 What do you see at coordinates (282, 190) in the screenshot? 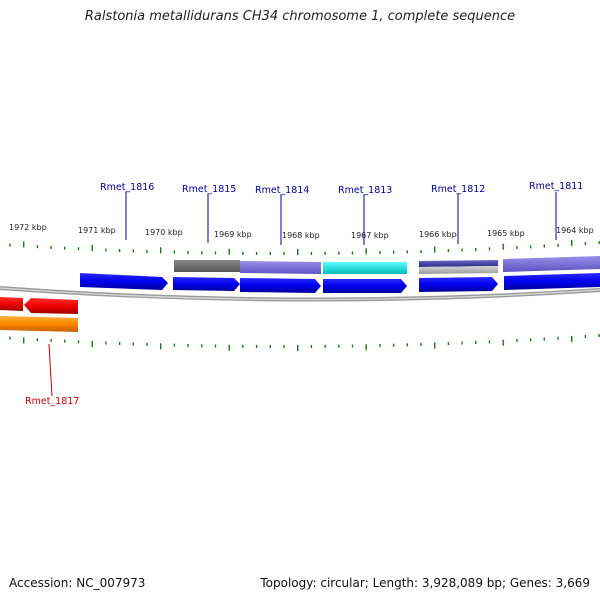
I see `gene-label-rmet-1814: Rmet_1814` at bounding box center [282, 190].